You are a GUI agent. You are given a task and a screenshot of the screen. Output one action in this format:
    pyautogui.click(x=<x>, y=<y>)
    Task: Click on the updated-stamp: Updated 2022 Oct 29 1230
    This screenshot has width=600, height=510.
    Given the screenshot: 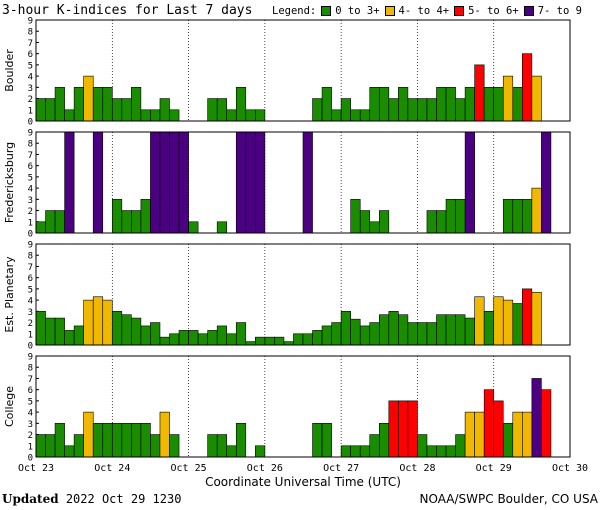 What is the action you would take?
    pyautogui.click(x=91, y=499)
    